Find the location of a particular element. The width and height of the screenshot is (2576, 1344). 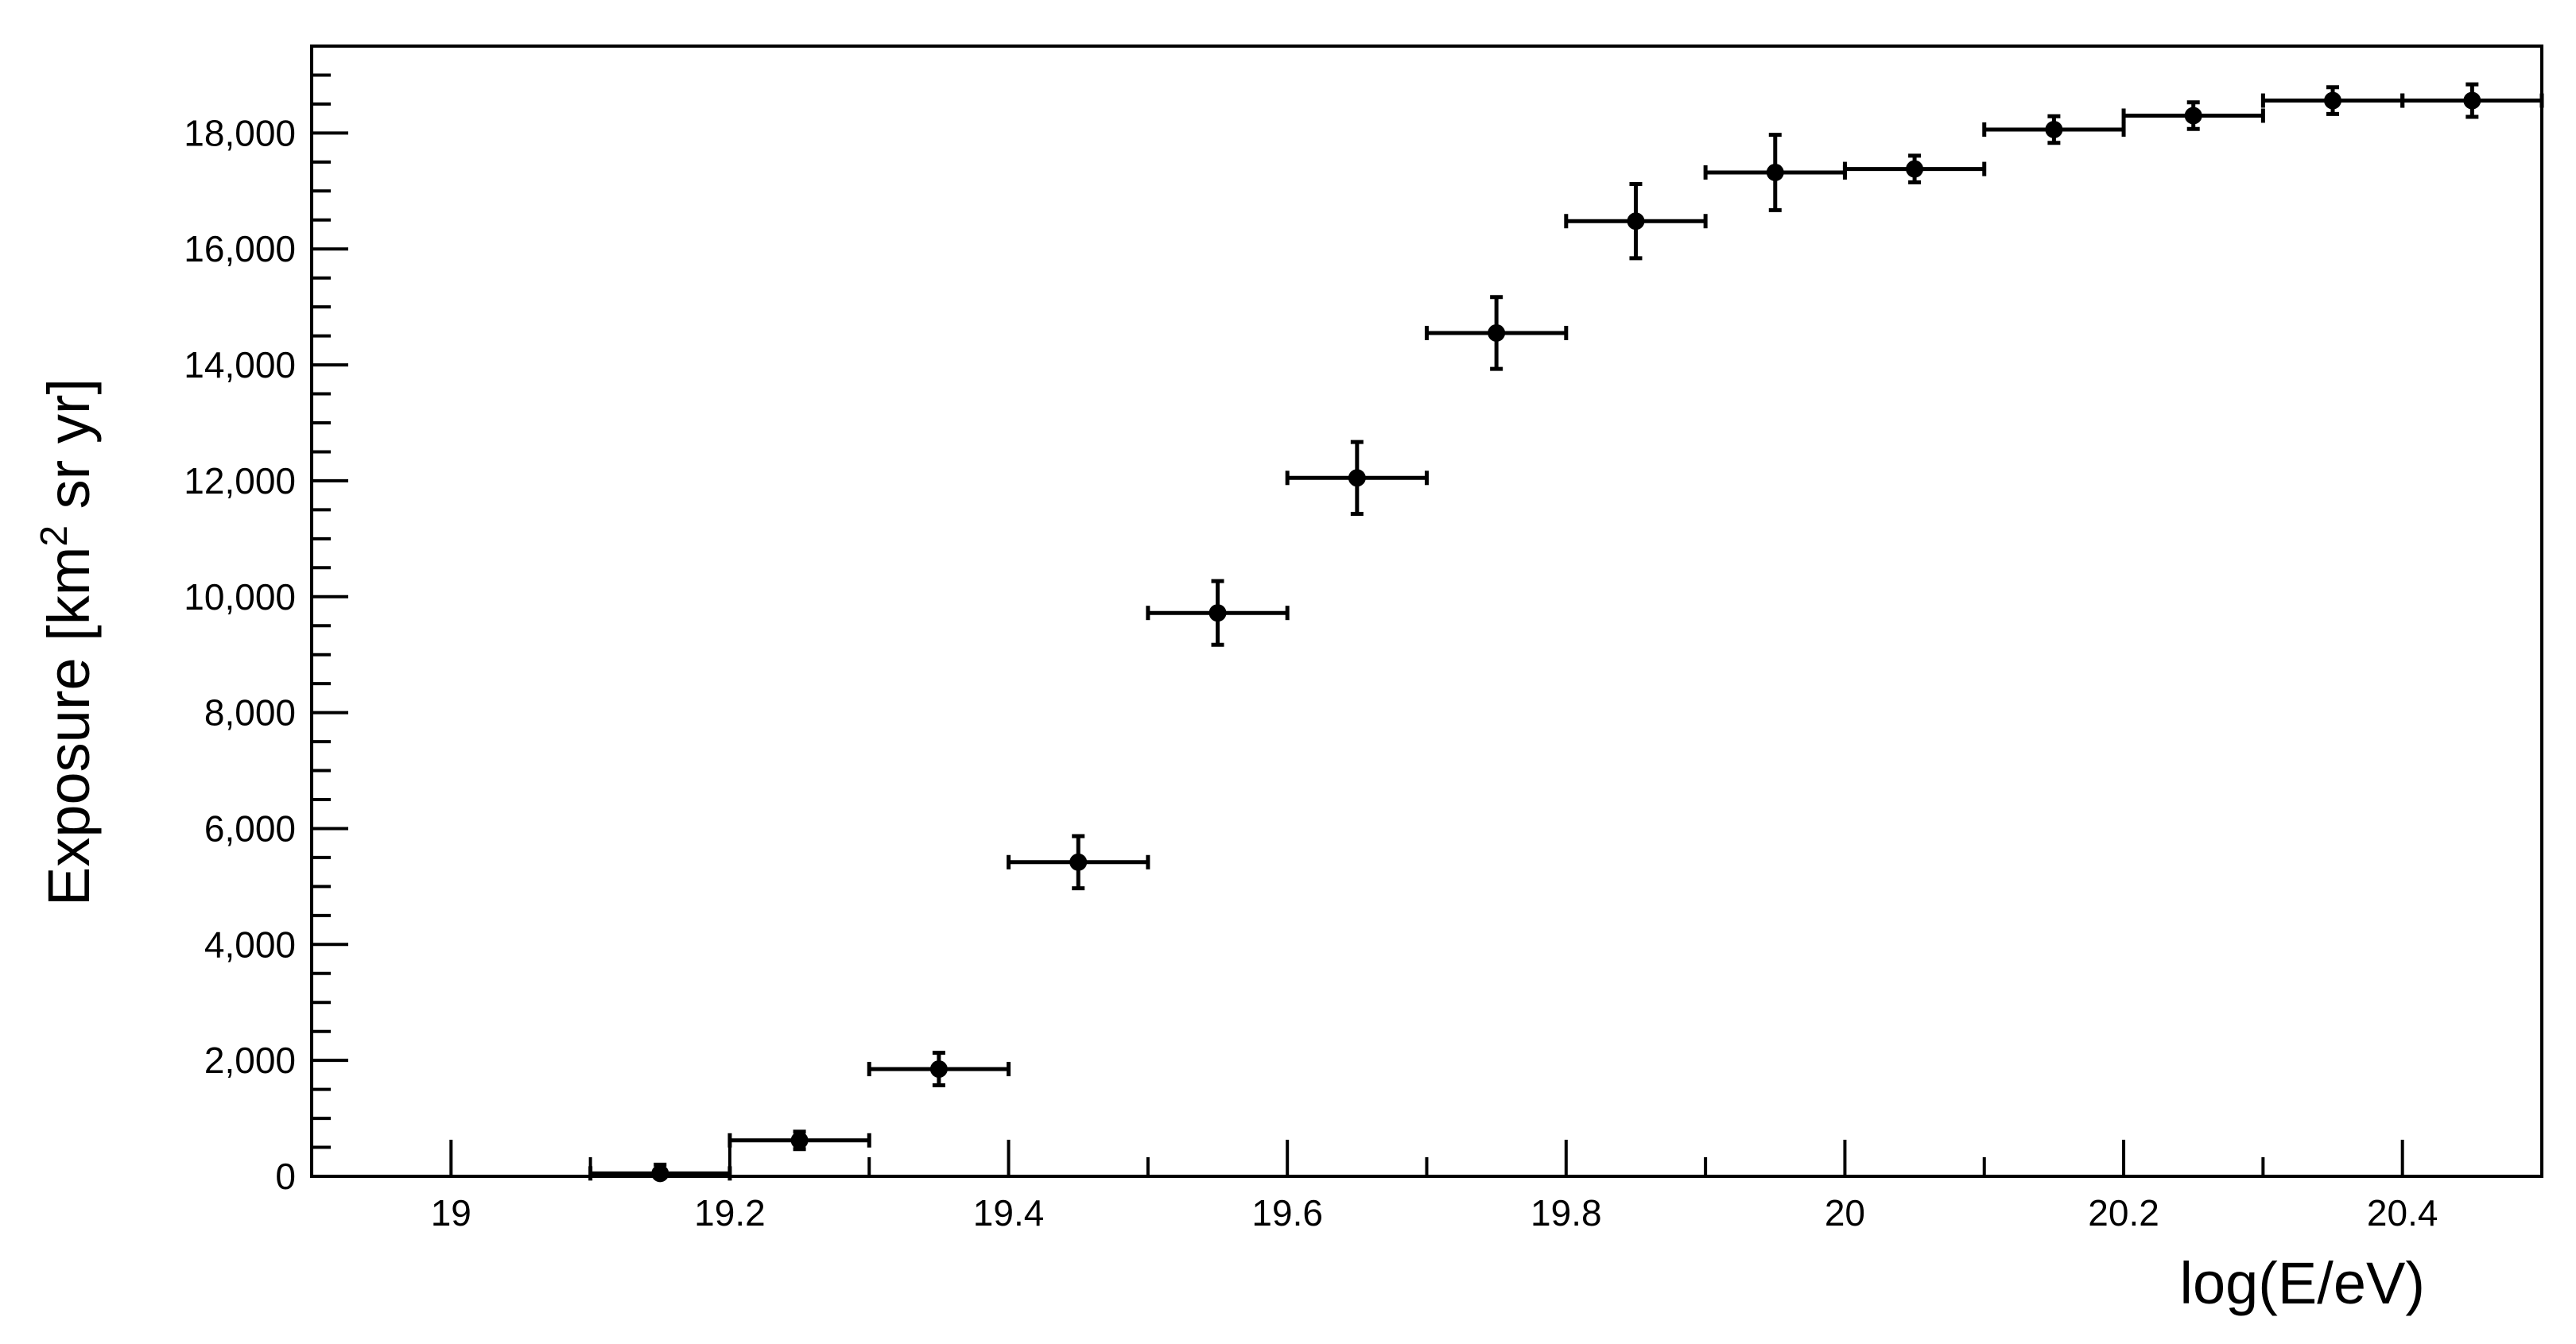

y-tick-label: 4,000 is located at coordinates (250, 944).